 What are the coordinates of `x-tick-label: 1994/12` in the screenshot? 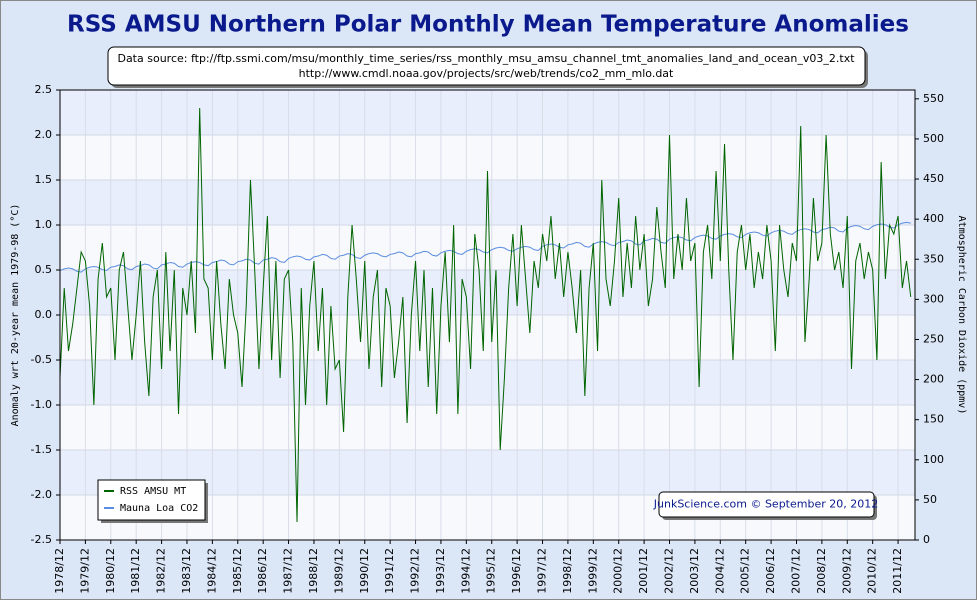 It's located at (465, 571).